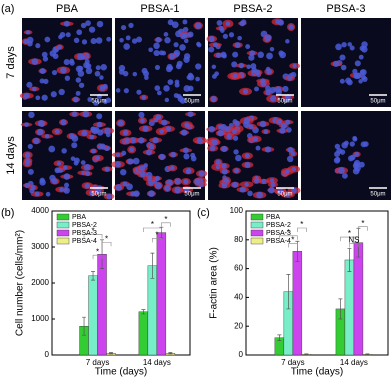 The width and height of the screenshot is (392, 380). What do you see at coordinates (157, 362) in the screenshot?
I see `x-tick-label: 14 days` at bounding box center [157, 362].